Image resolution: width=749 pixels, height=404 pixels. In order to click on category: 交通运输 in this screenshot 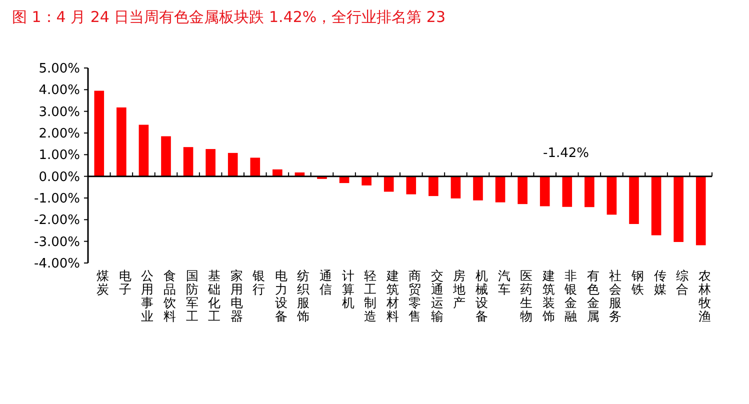, I will do `click(437, 296)`.